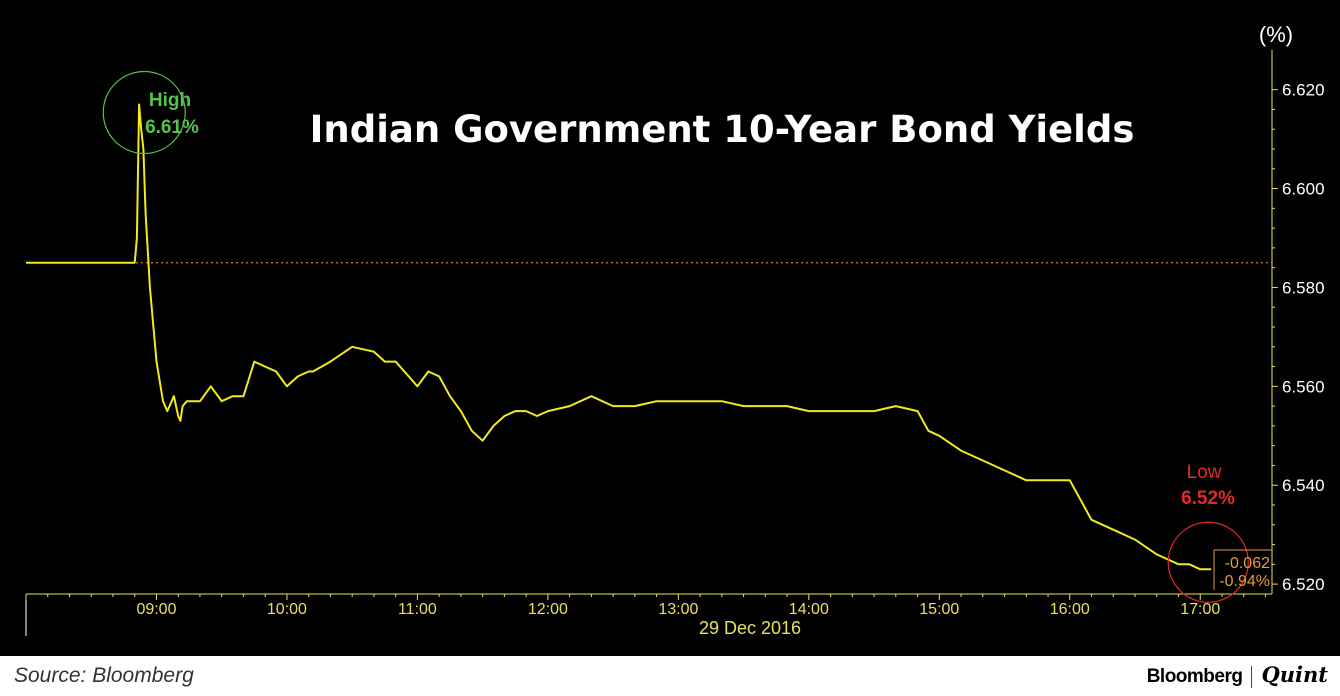 Image resolution: width=1340 pixels, height=696 pixels. I want to click on x-tick-label: 17:00, so click(1200, 609).